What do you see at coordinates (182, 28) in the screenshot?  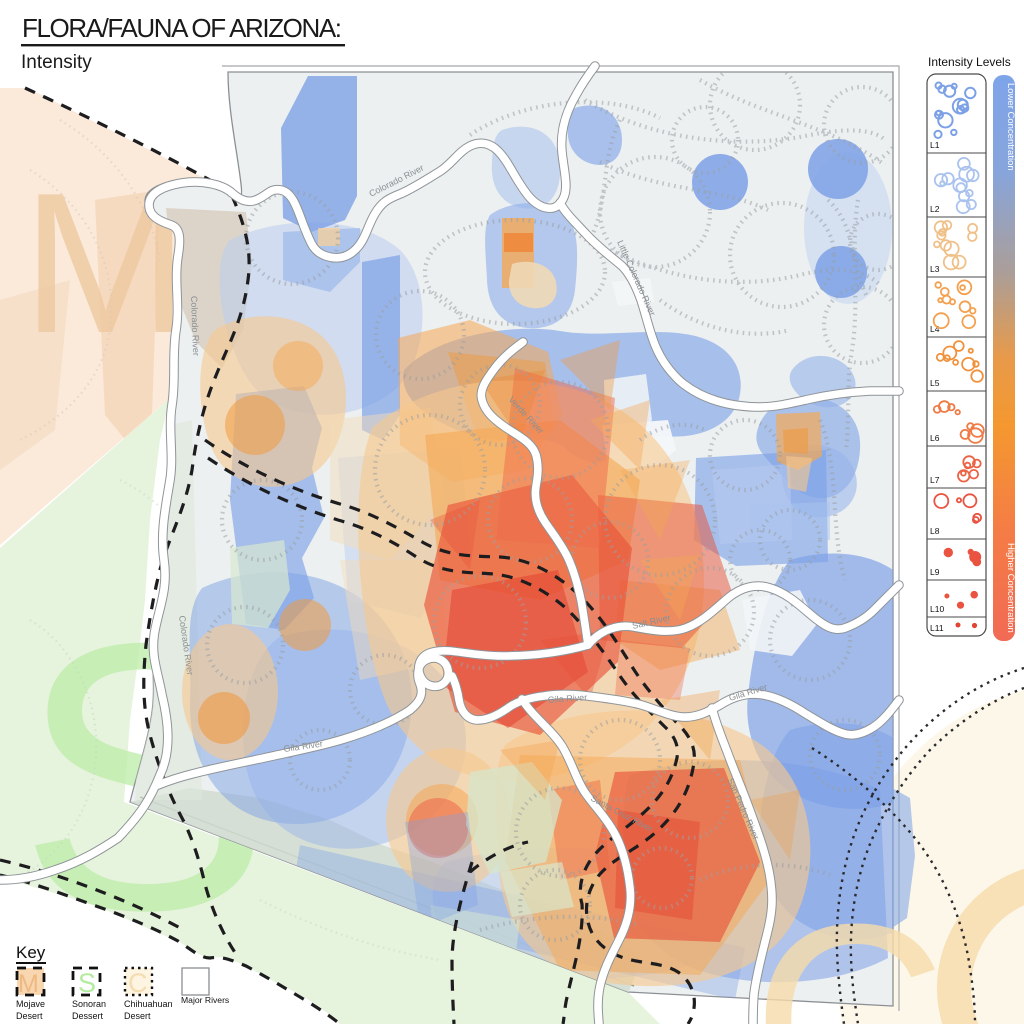 I see `svg-text: FLORA/FAUNA OF ARIZONA:` at bounding box center [182, 28].